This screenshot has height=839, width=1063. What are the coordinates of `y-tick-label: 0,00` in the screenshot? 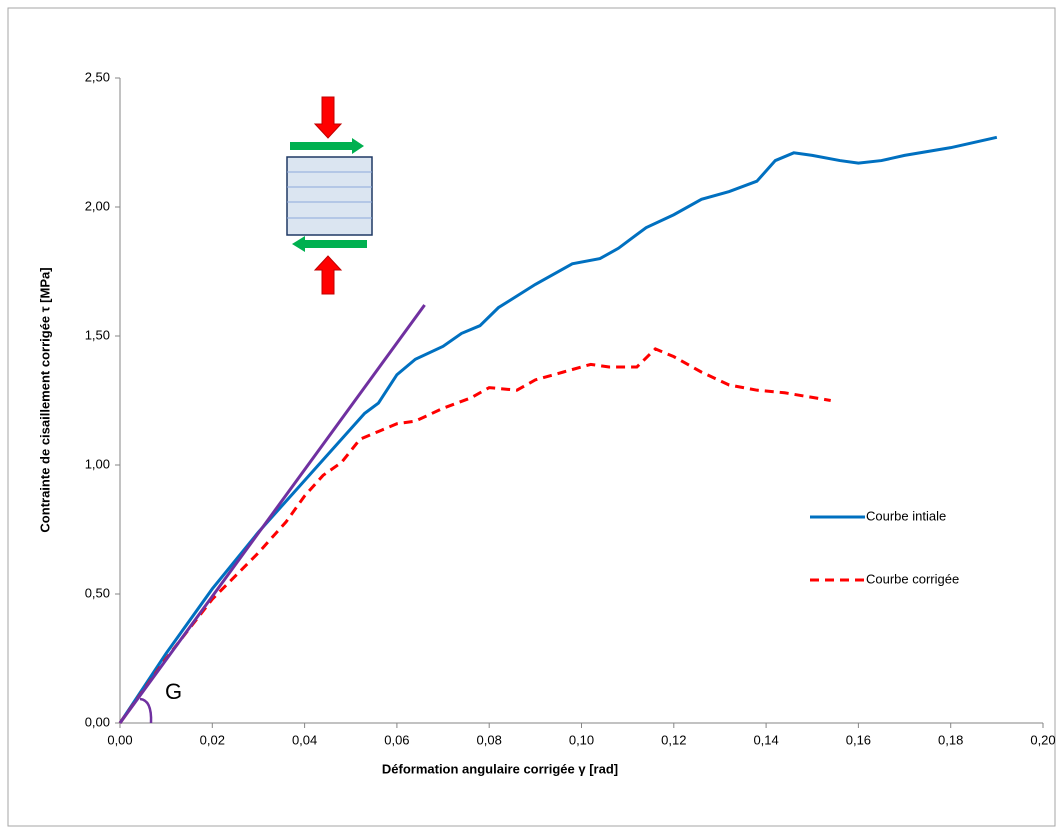 It's located at (97, 721).